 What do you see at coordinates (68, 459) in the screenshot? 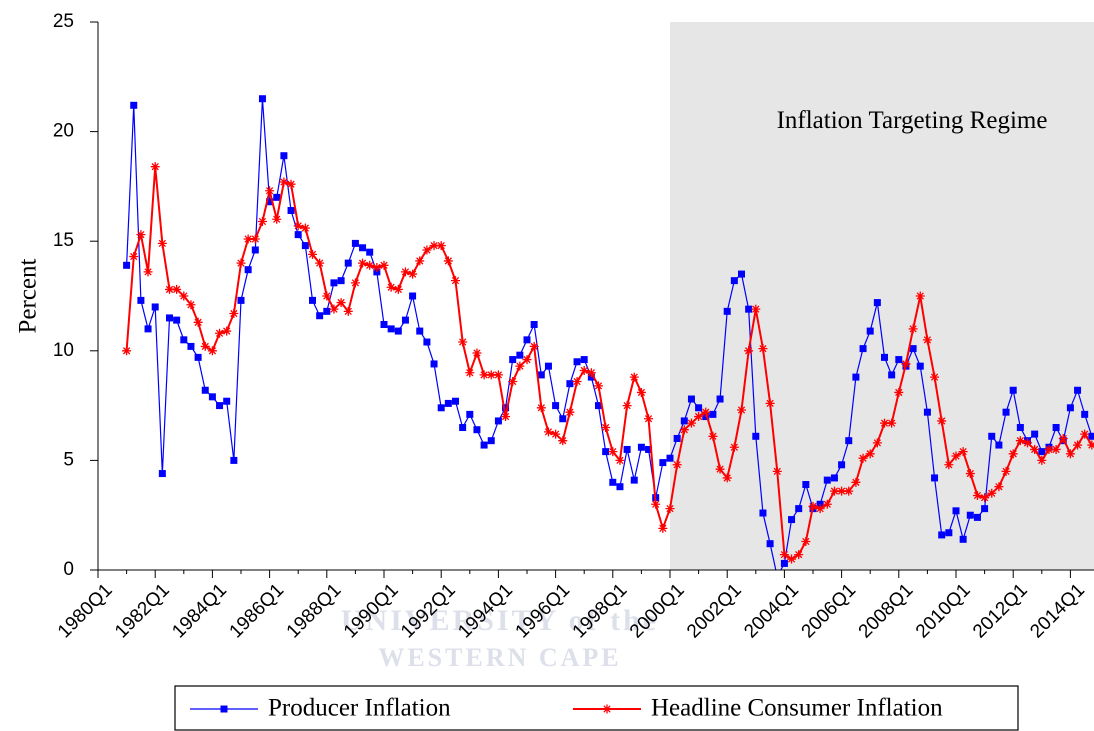
I see `y-tick-label: 5` at bounding box center [68, 459].